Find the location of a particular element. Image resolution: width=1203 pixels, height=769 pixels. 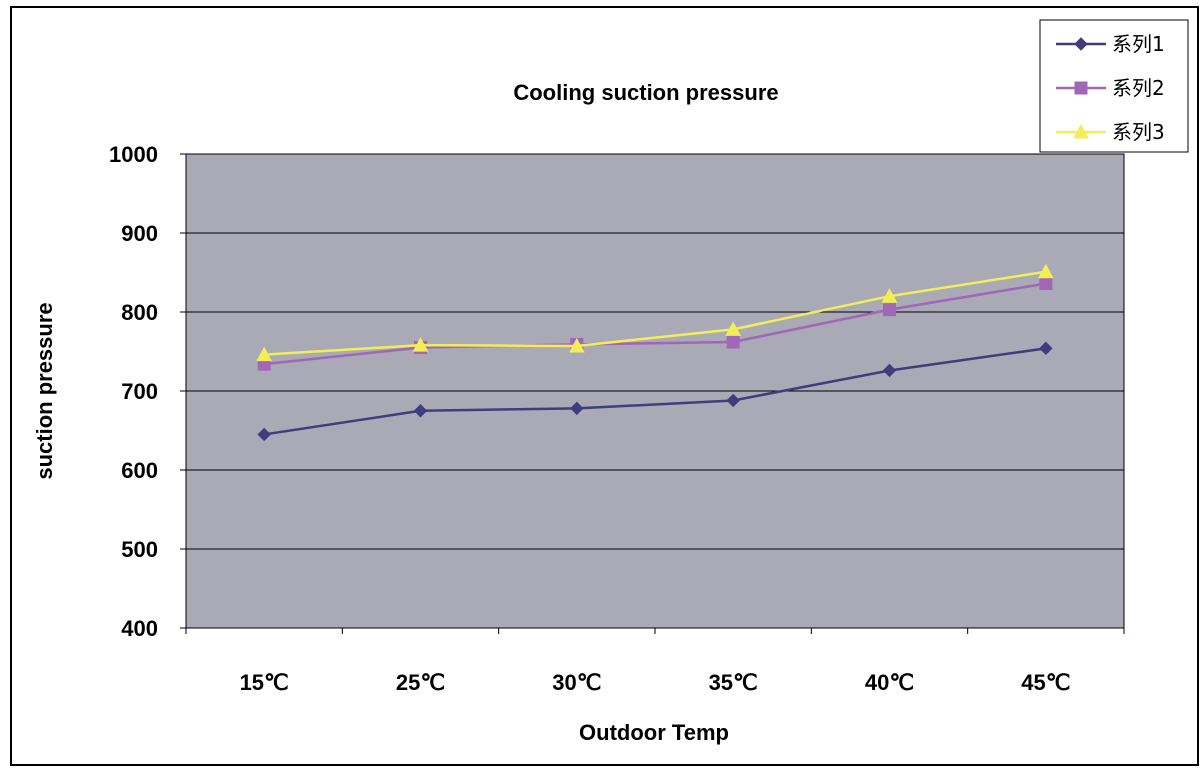

y-tick-label: 800 is located at coordinates (139, 312).